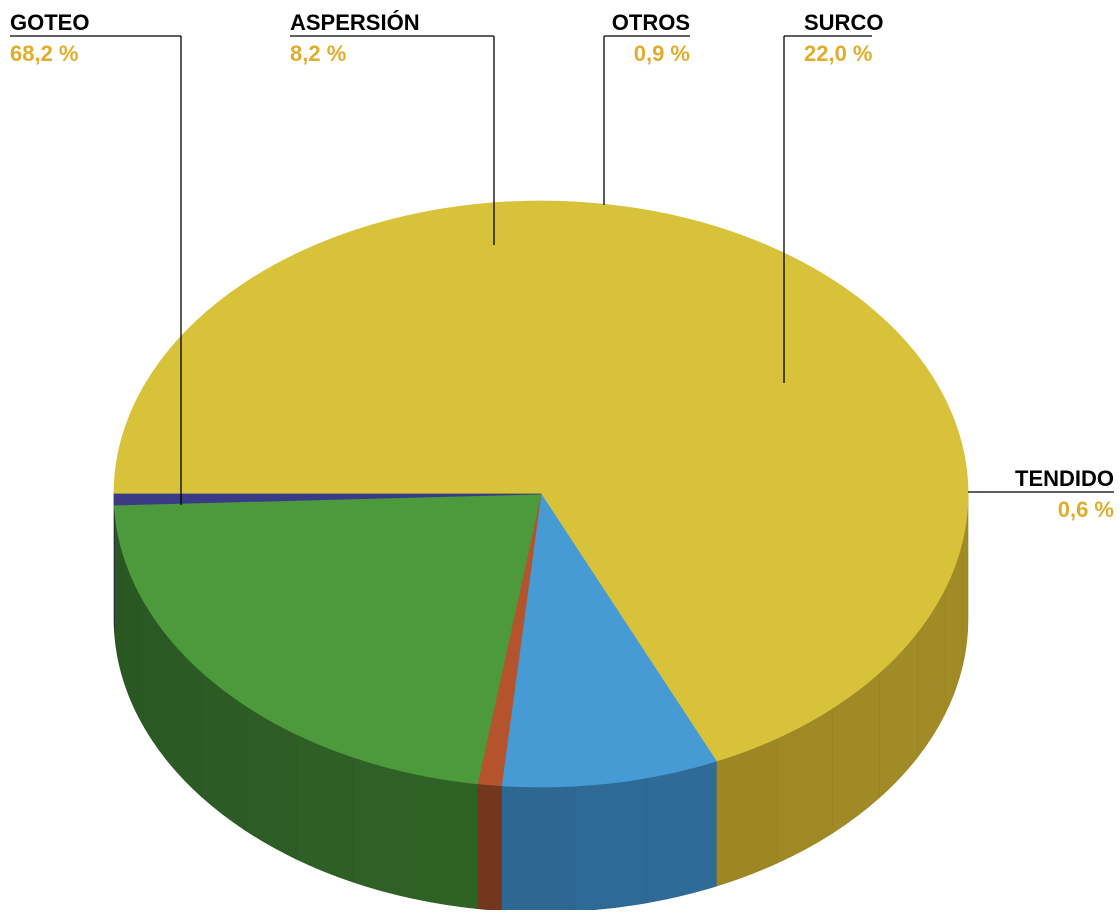 The width and height of the screenshot is (1120, 915). What do you see at coordinates (662, 53) in the screenshot?
I see `slice-value-otros: 0,9 %` at bounding box center [662, 53].